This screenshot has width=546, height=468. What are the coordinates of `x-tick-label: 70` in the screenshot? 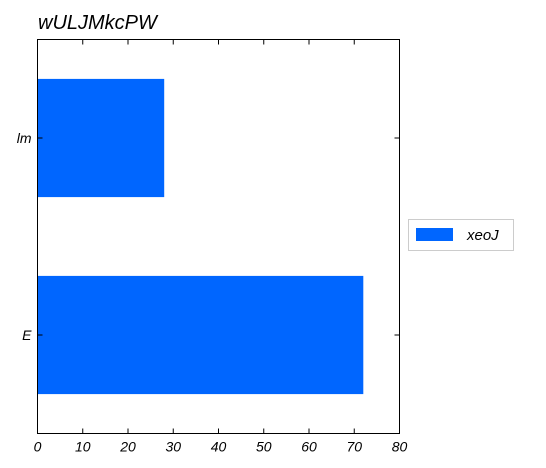 It's located at (354, 447).